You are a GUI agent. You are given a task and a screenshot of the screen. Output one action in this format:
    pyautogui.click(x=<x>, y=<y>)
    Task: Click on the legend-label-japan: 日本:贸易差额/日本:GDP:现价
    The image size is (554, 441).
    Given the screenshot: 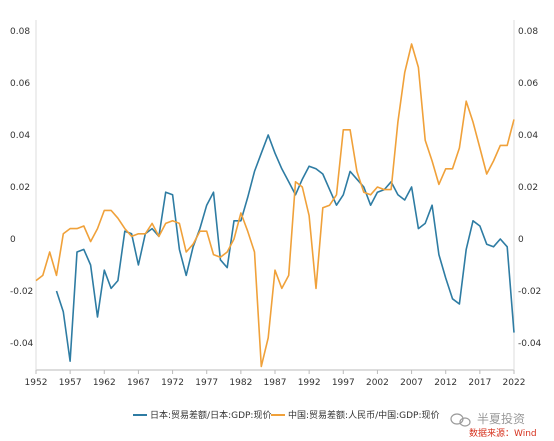 What is the action you would take?
    pyautogui.click(x=210, y=415)
    